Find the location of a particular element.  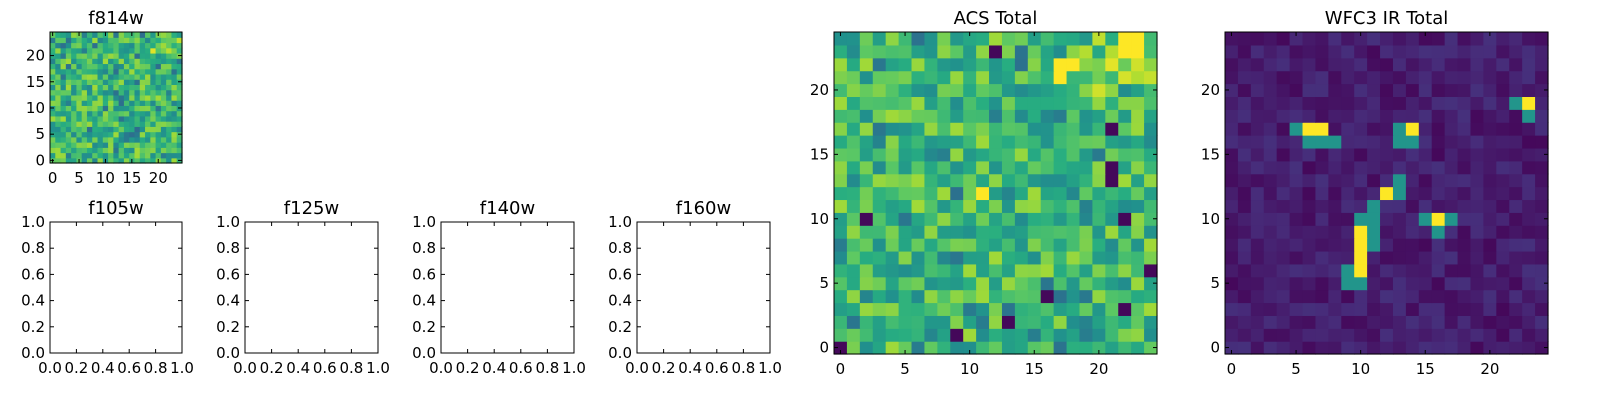

x-tick-label: 1.0 is located at coordinates (182, 368).